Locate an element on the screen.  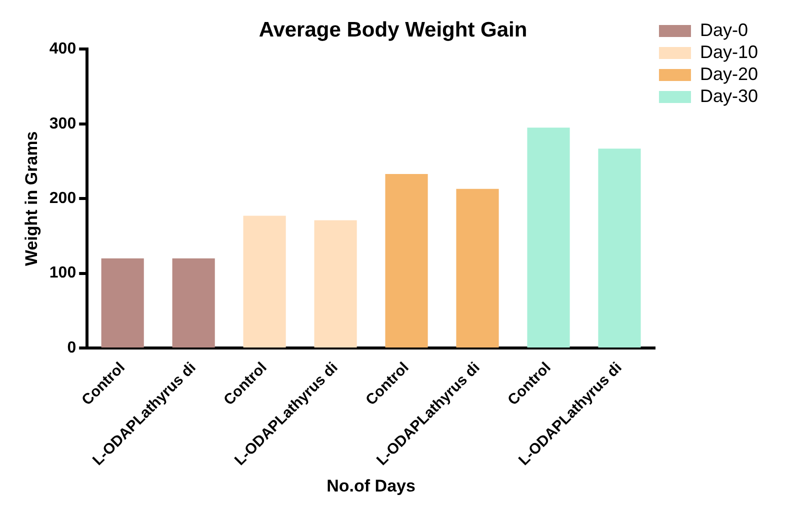
y-tick-label: 400 is located at coordinates (62, 49).